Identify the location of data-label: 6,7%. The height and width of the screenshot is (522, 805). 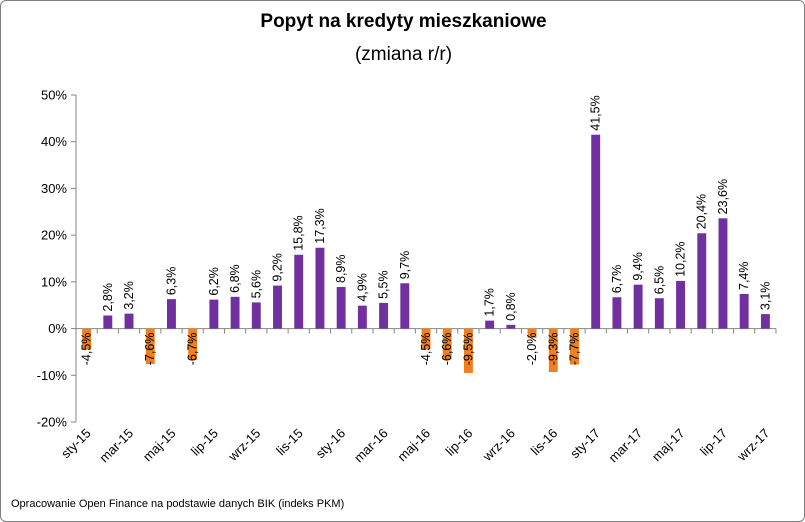
(617, 279).